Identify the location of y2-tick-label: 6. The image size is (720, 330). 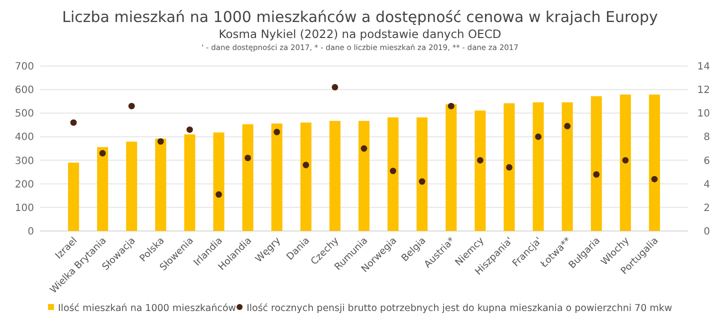
(707, 161).